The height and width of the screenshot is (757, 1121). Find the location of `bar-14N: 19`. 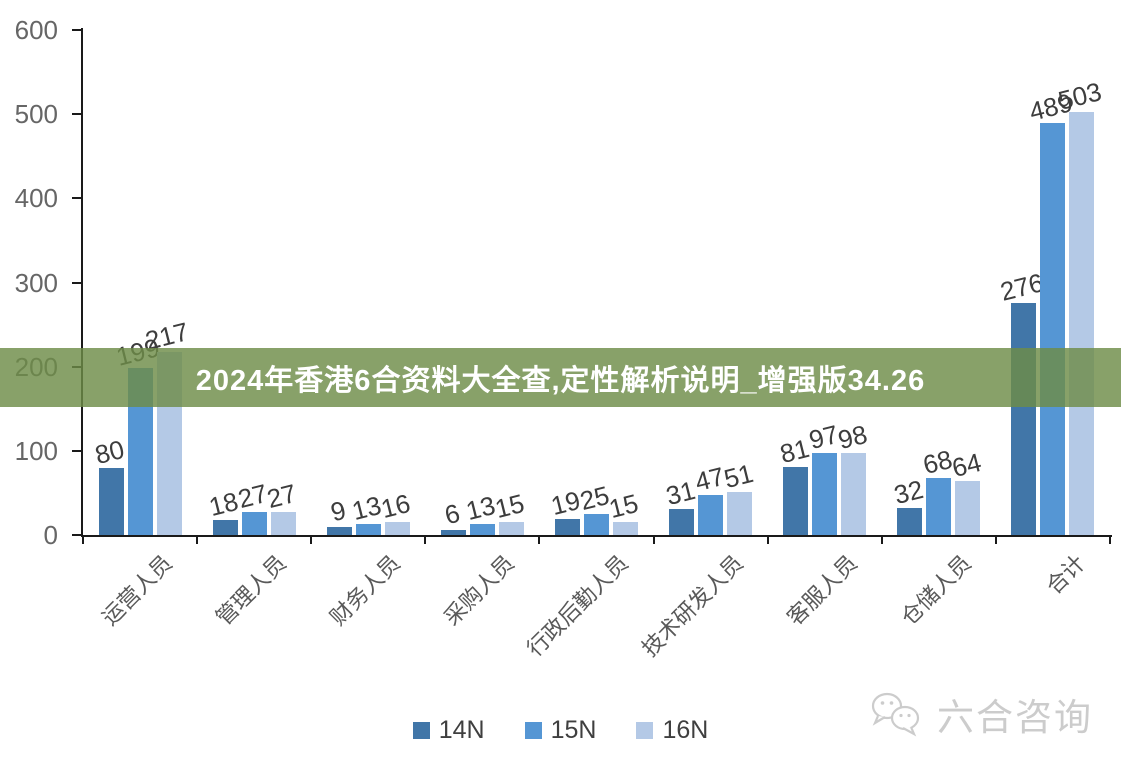

bar-14N: 19 is located at coordinates (566, 510).